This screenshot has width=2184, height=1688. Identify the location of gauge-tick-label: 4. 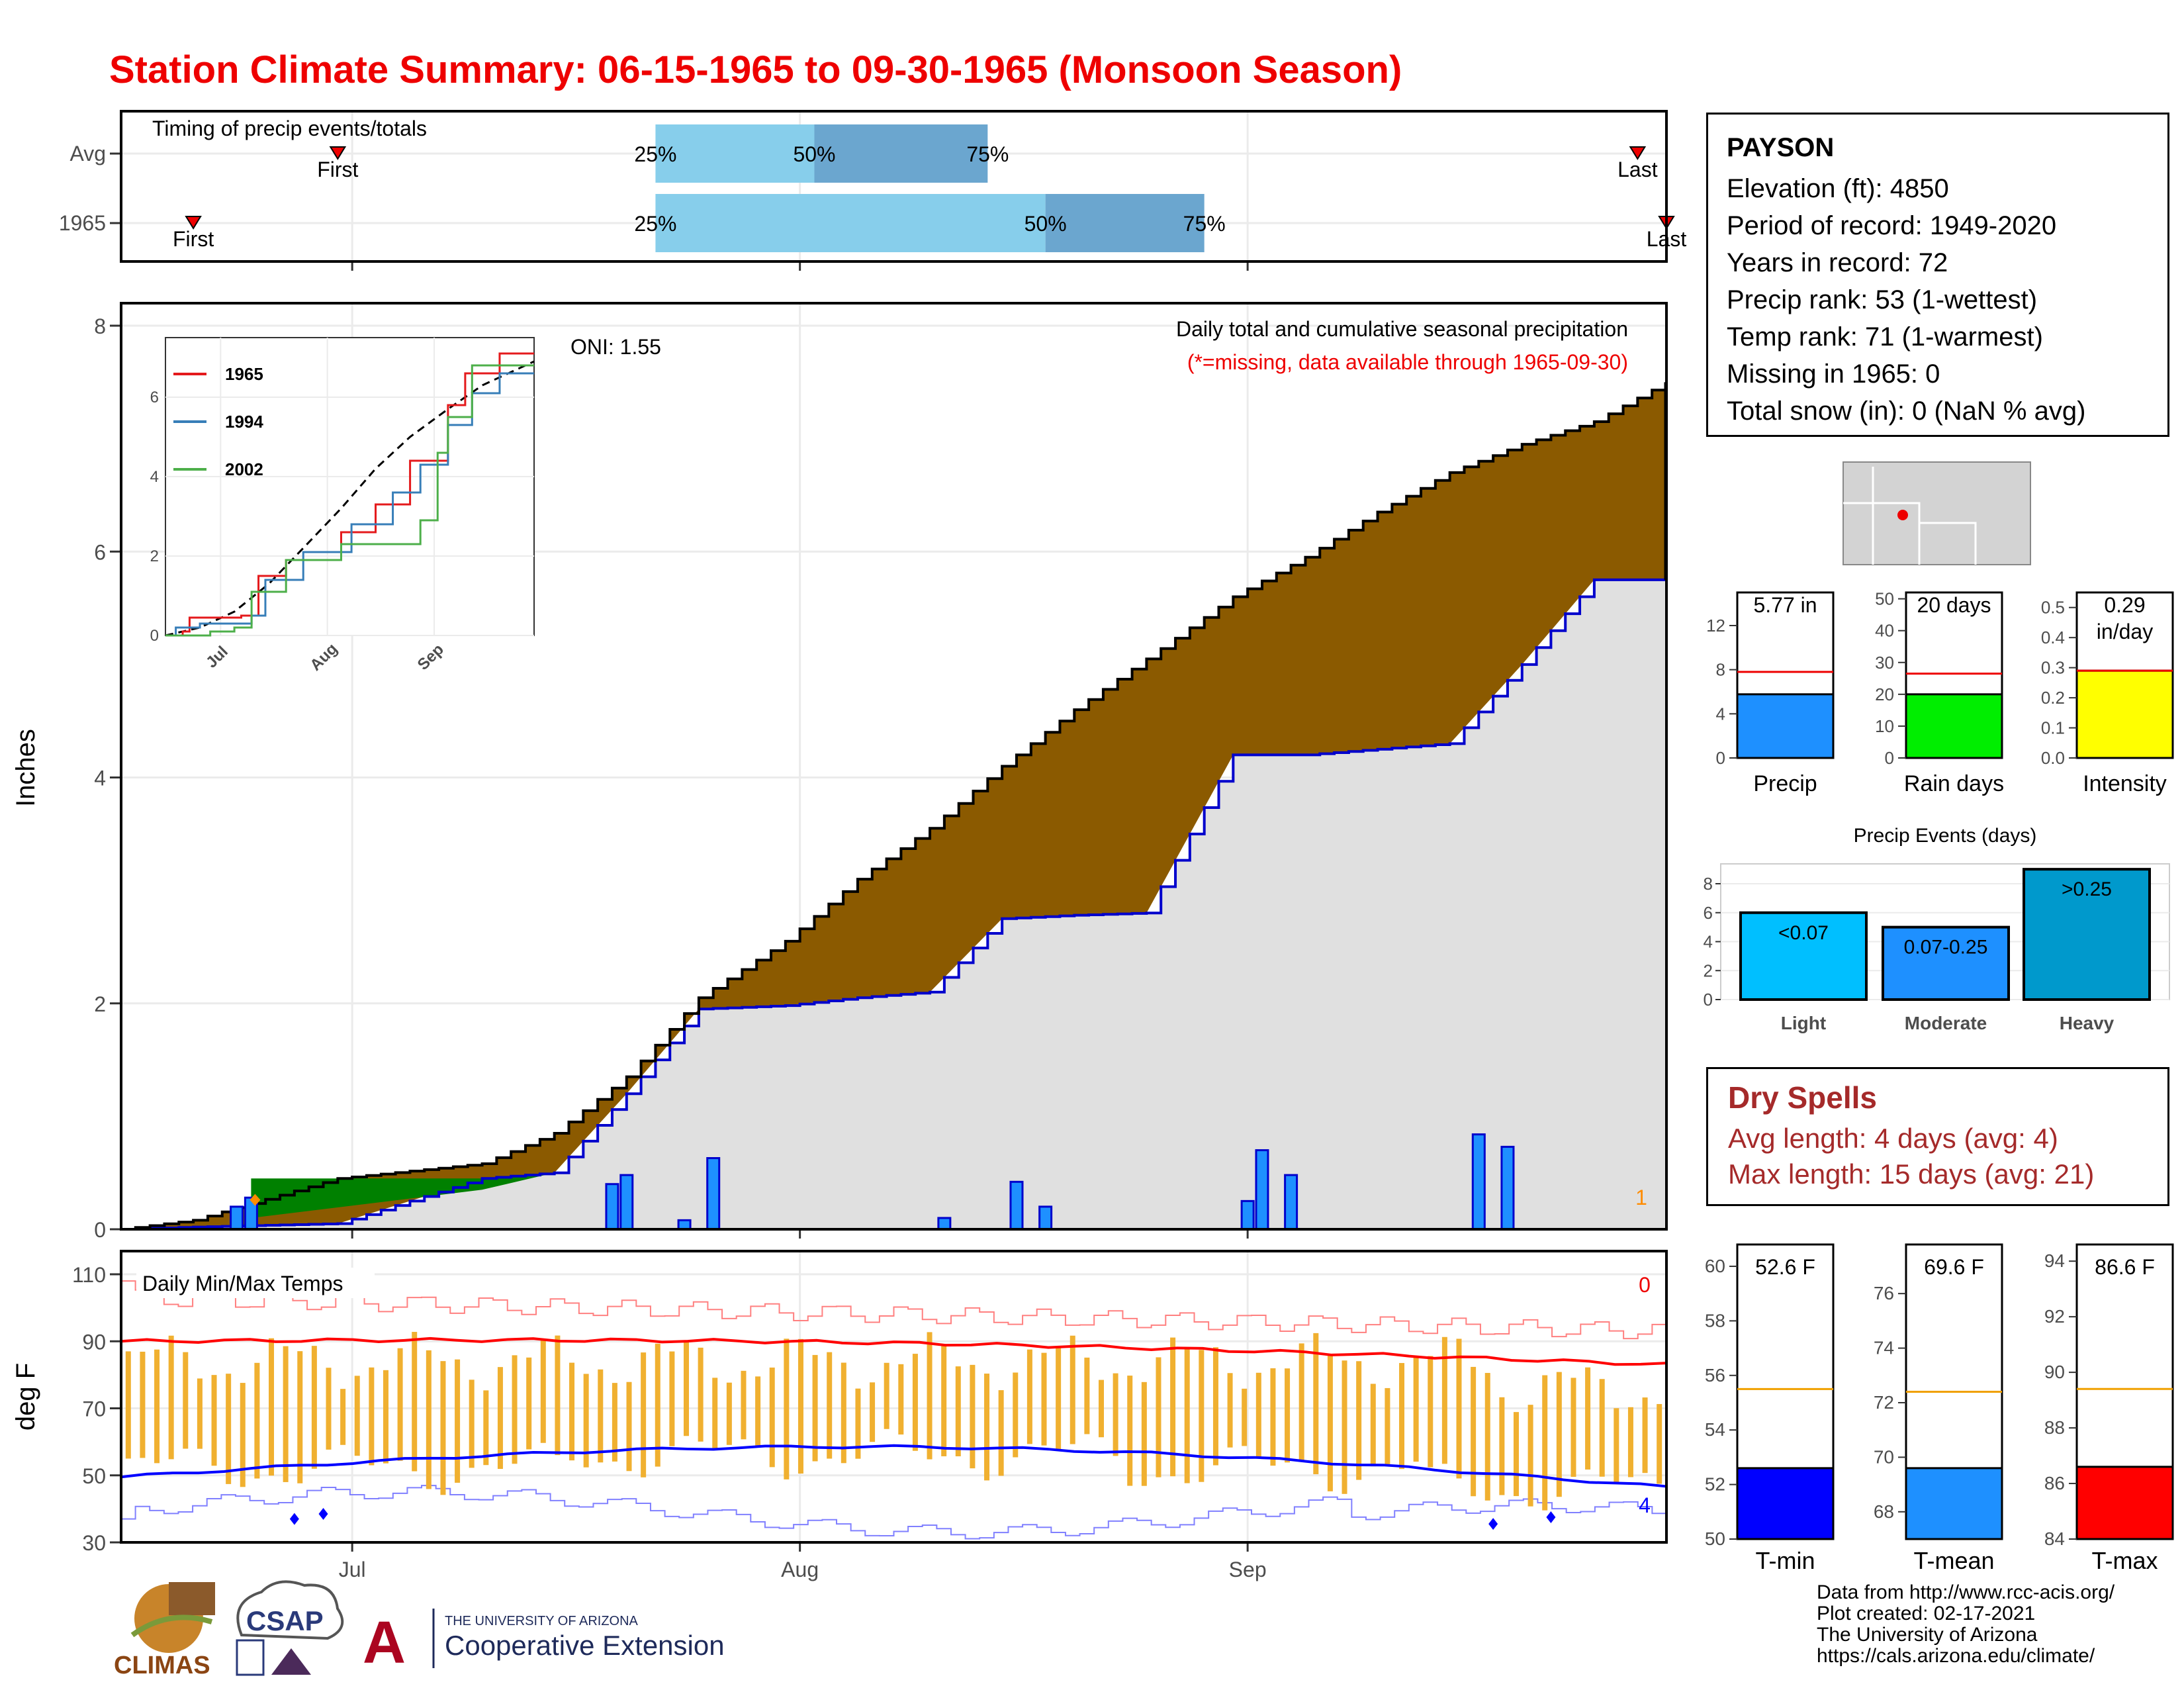
(1720, 714).